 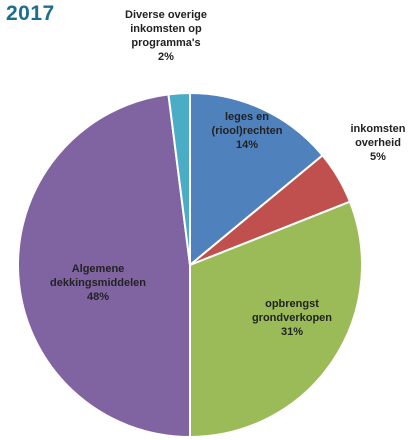 I want to click on slice-label: inkomsten overheid 5%, so click(x=378, y=143).